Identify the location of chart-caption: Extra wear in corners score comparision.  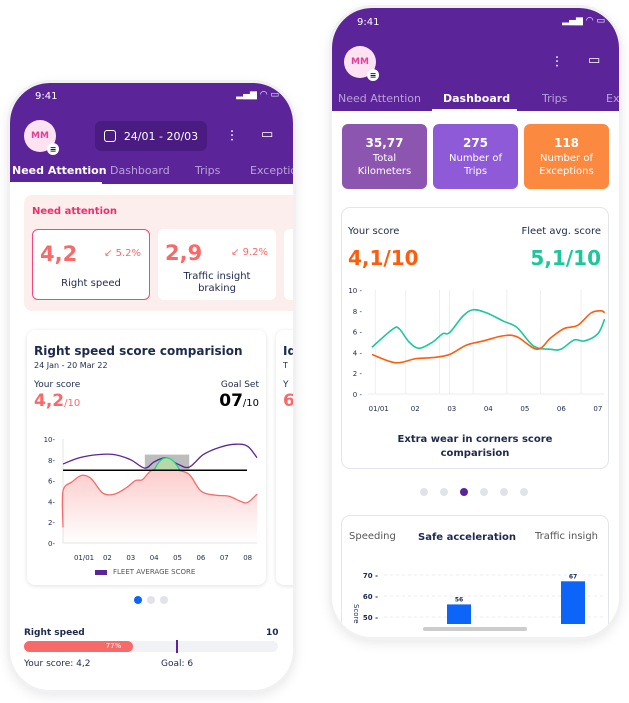
(475, 446).